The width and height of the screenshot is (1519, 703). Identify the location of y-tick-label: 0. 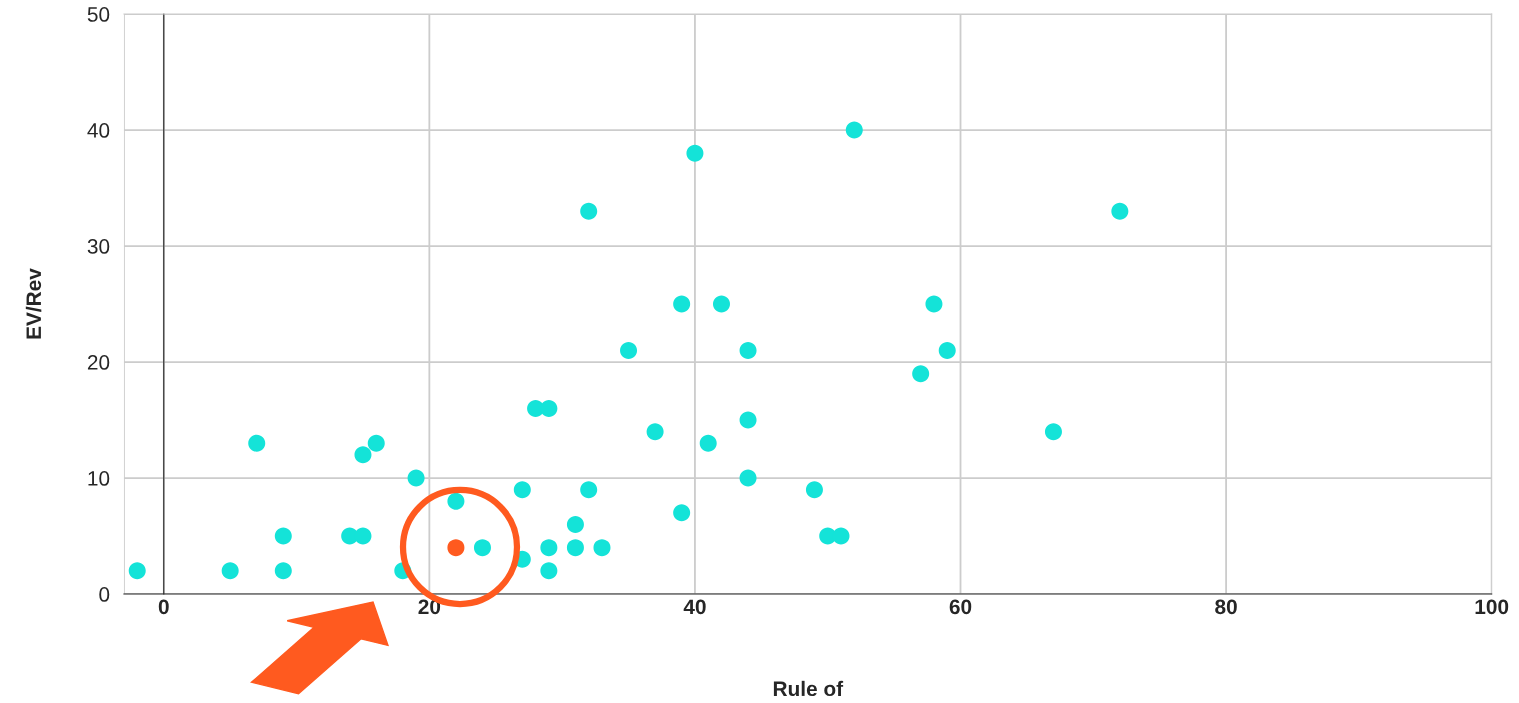
(104, 594).